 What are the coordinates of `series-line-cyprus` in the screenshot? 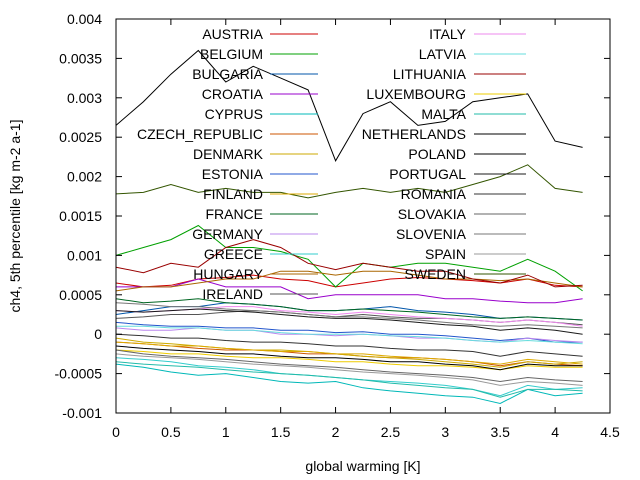 It's located at (349, 384).